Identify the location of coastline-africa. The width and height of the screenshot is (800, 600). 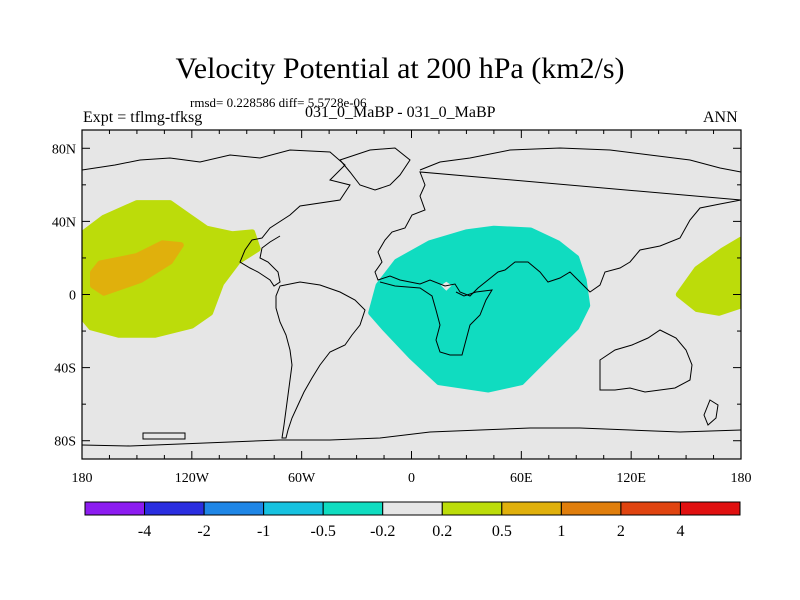
(436, 318).